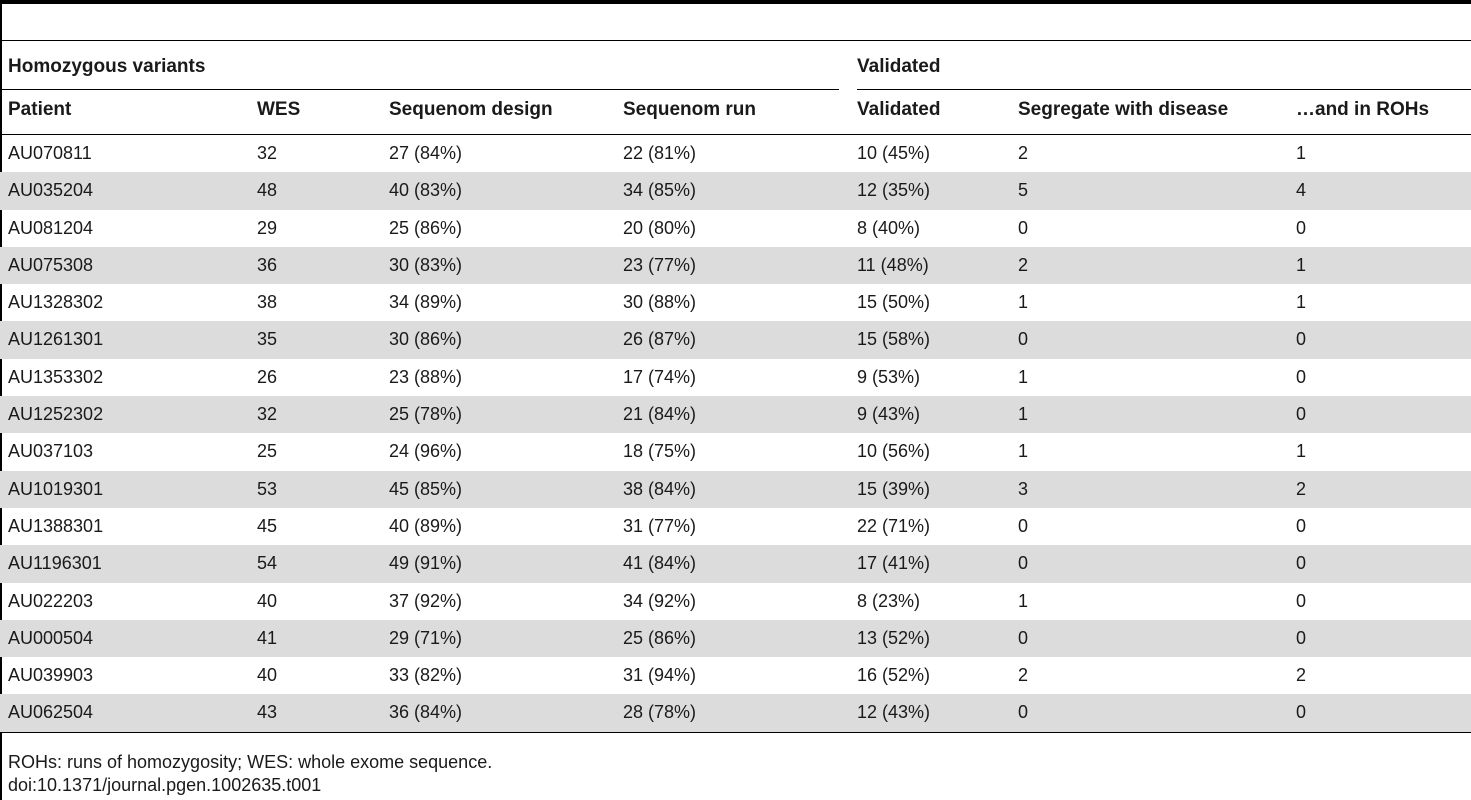  What do you see at coordinates (660, 414) in the screenshot?
I see `cell-sequenom-run: 21 (84%)` at bounding box center [660, 414].